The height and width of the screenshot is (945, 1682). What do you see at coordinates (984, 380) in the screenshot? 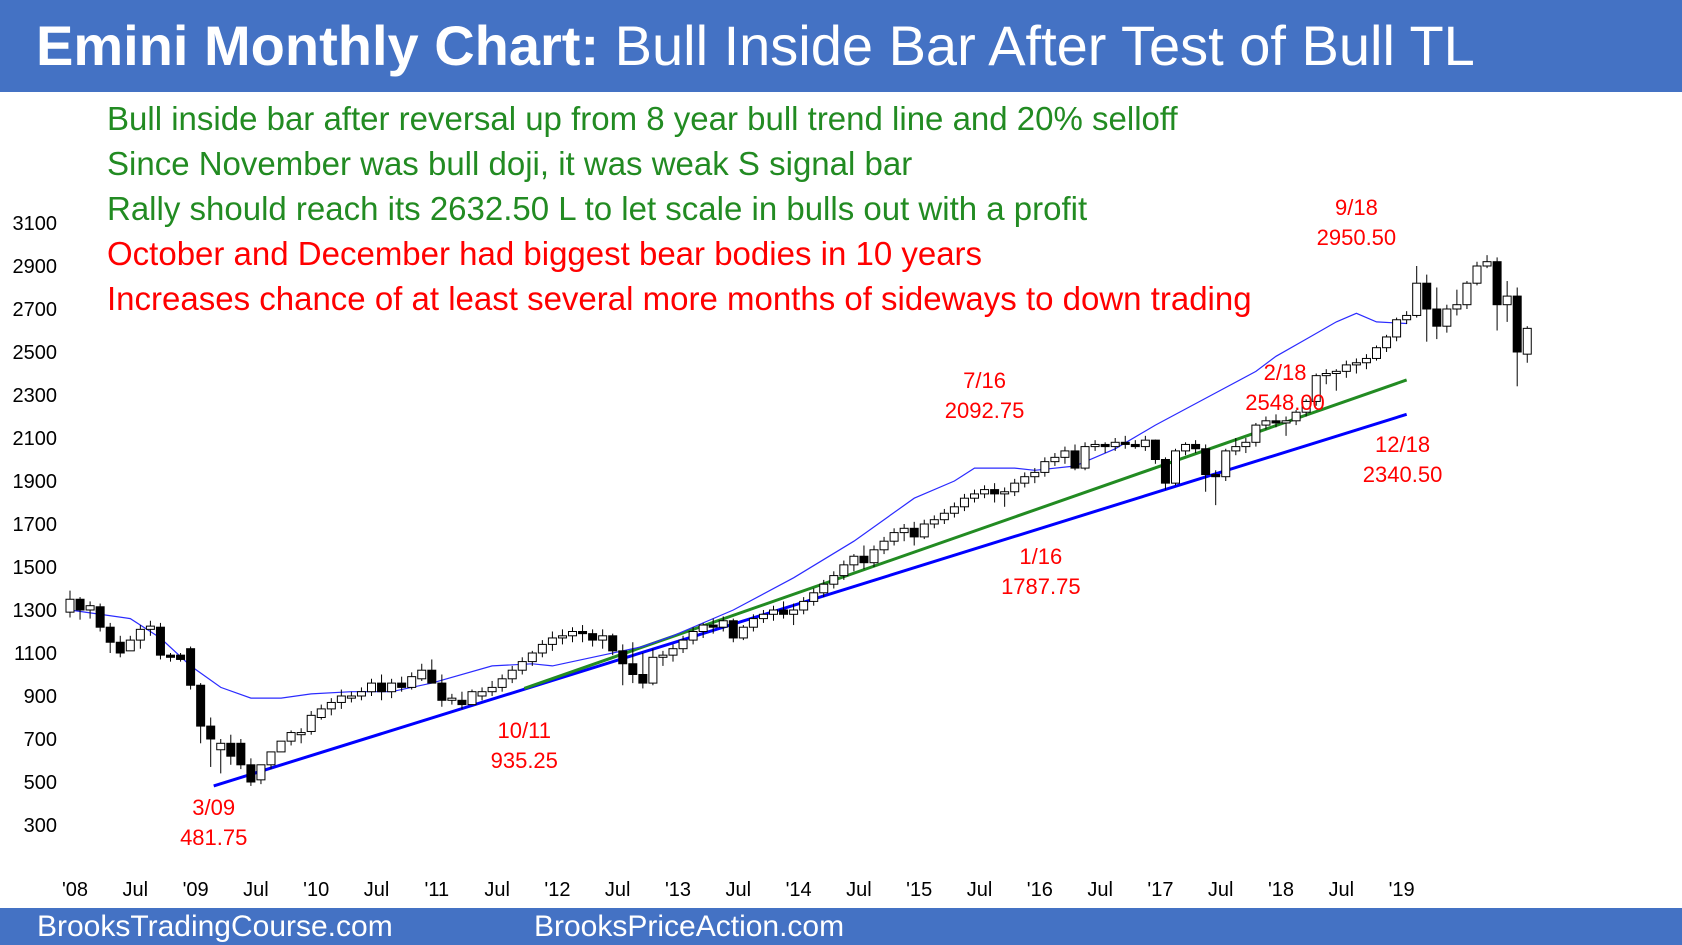
I see `swing-date-label: 7/16` at bounding box center [984, 380].